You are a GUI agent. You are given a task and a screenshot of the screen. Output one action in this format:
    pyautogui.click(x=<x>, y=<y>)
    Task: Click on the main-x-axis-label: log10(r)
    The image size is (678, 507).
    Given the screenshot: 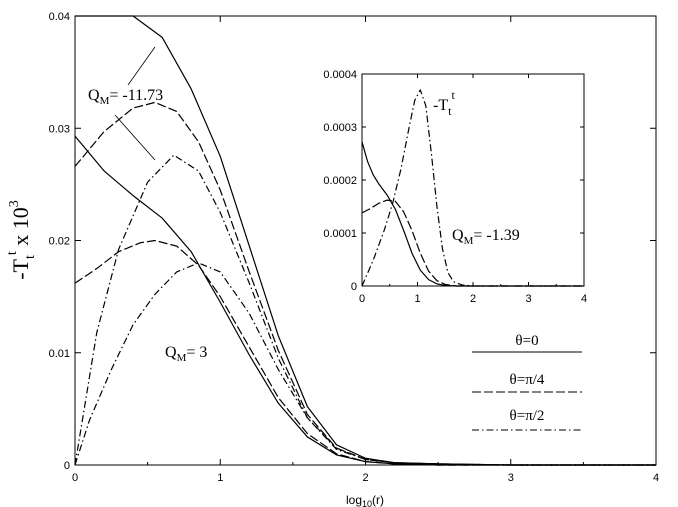 What is the action you would take?
    pyautogui.click(x=365, y=500)
    